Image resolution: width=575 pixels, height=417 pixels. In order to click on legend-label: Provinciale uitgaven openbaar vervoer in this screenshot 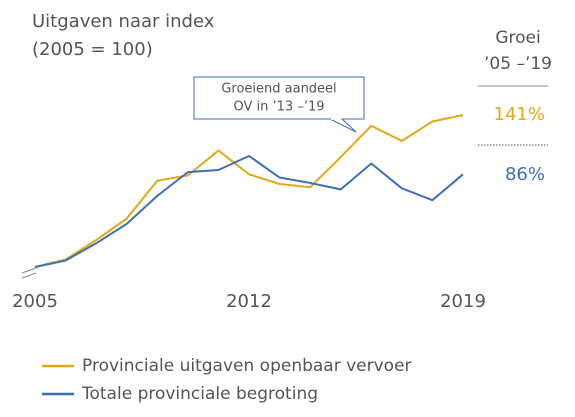, I will do `click(247, 366)`.